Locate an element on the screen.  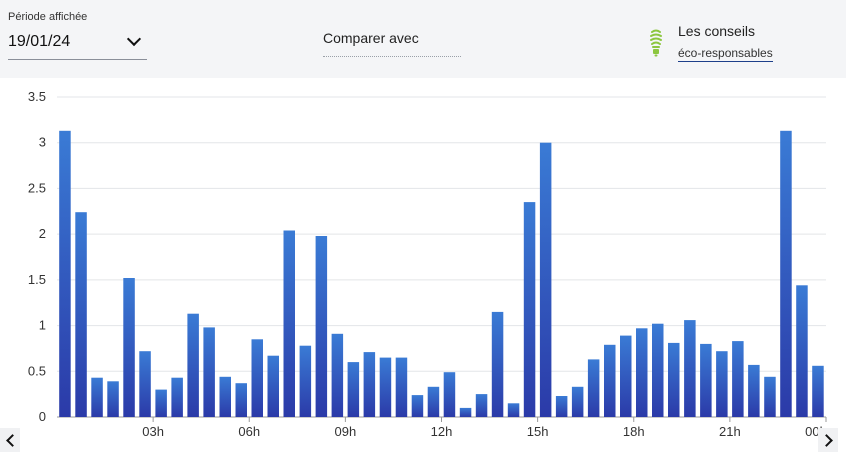
period-value: 19/01/24 is located at coordinates (39, 41).